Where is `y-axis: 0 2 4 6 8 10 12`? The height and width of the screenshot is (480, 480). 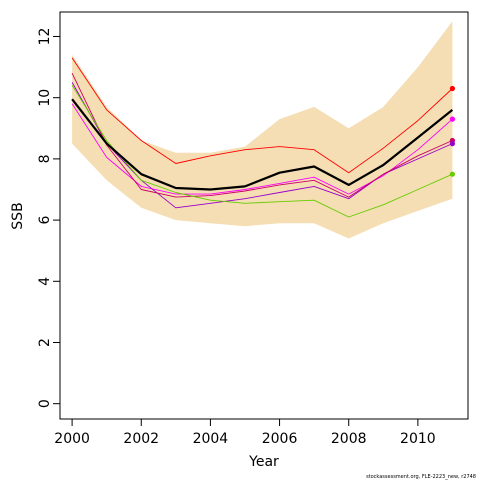
y-axis: 0 2 4 6 8 10 12 is located at coordinates (48, 218).